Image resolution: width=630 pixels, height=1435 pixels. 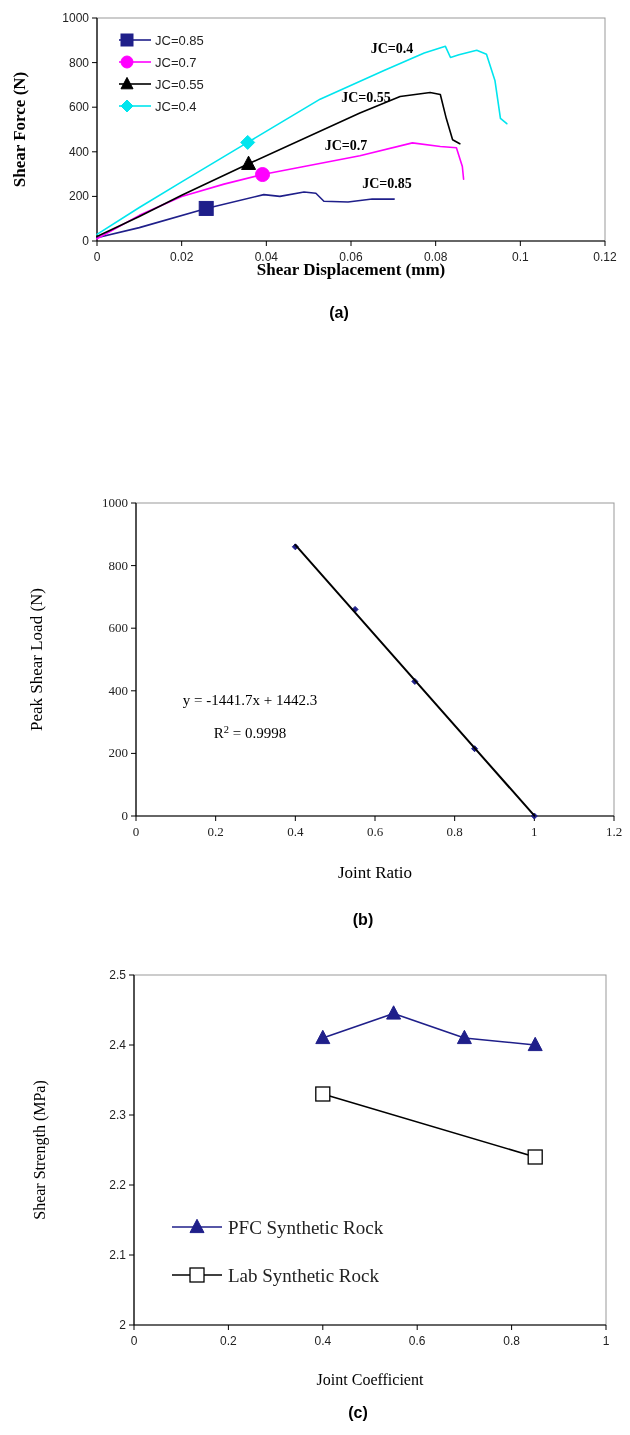 What do you see at coordinates (605, 257) in the screenshot?
I see `x-tick-label: 0.12` at bounding box center [605, 257].